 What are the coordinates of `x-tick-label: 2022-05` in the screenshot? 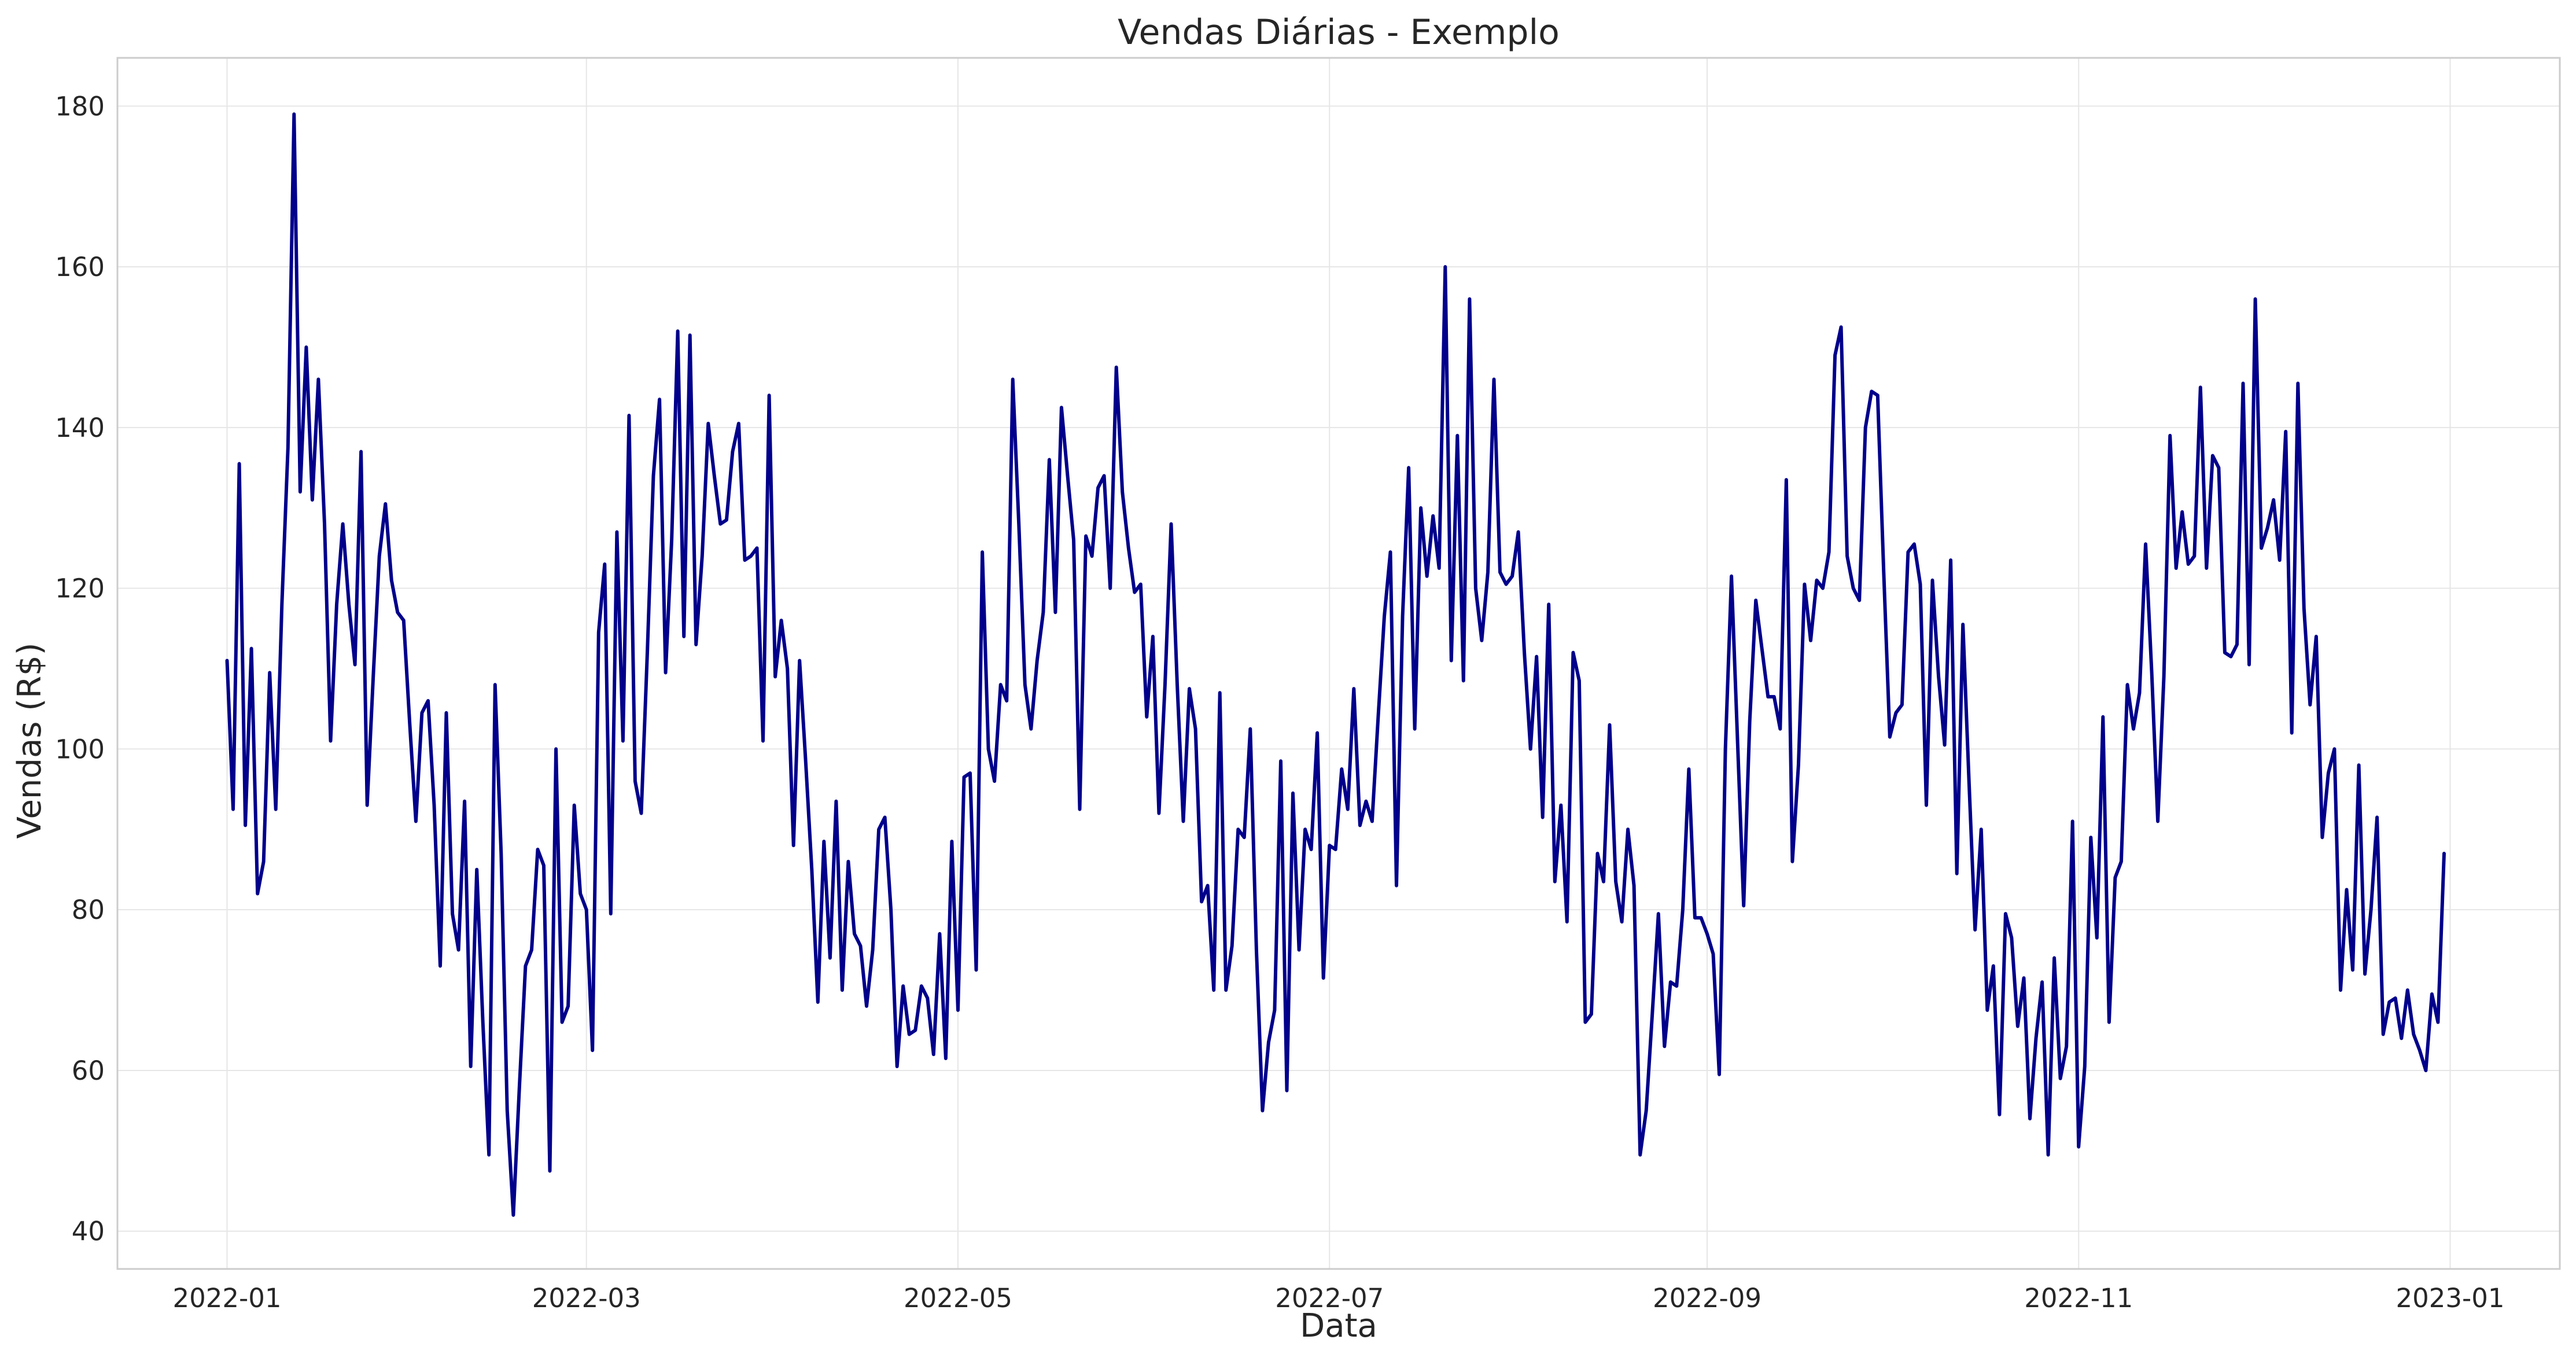 It's located at (958, 1299).